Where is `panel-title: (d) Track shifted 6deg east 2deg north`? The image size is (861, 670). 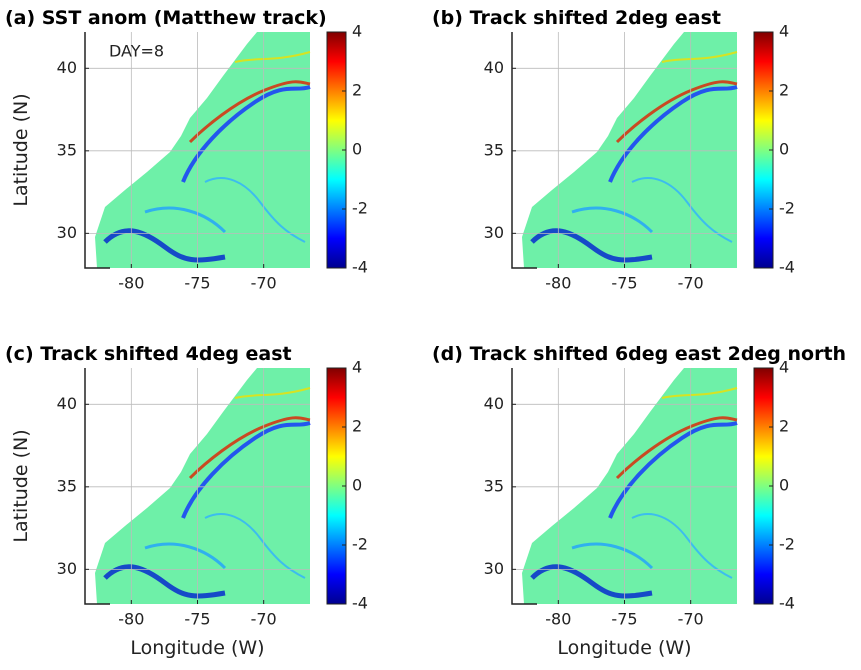 panel-title: (d) Track shifted 6deg east 2deg north is located at coordinates (639, 354).